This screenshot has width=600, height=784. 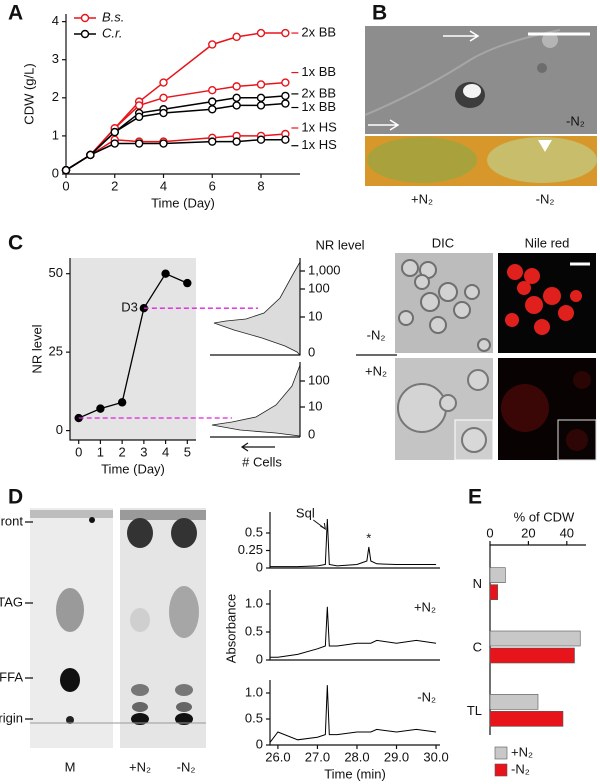 What do you see at coordinates (85, 34) in the screenshot?
I see `legend-marker` at bounding box center [85, 34].